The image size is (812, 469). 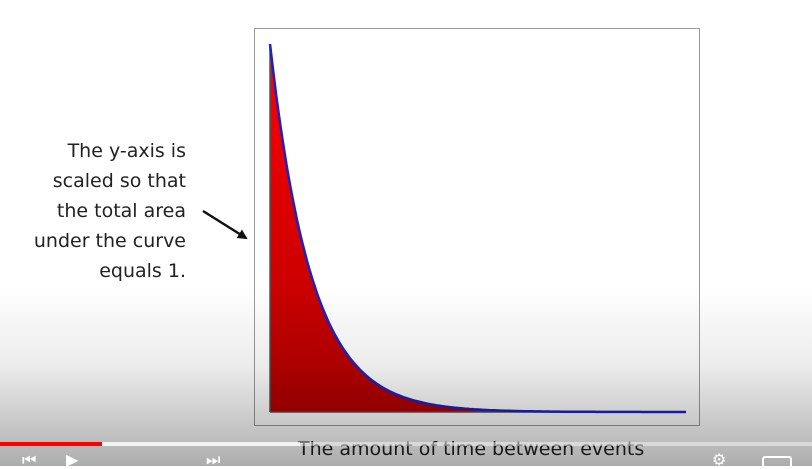 What do you see at coordinates (777, 462) in the screenshot?
I see `fullscreen-icon` at bounding box center [777, 462].